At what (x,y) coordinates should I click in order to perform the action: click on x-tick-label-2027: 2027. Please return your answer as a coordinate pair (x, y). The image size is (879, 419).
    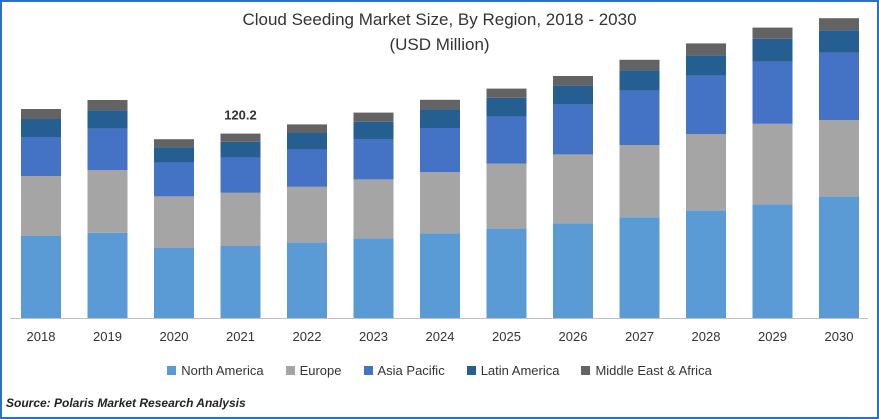
    Looking at the image, I should click on (639, 336).